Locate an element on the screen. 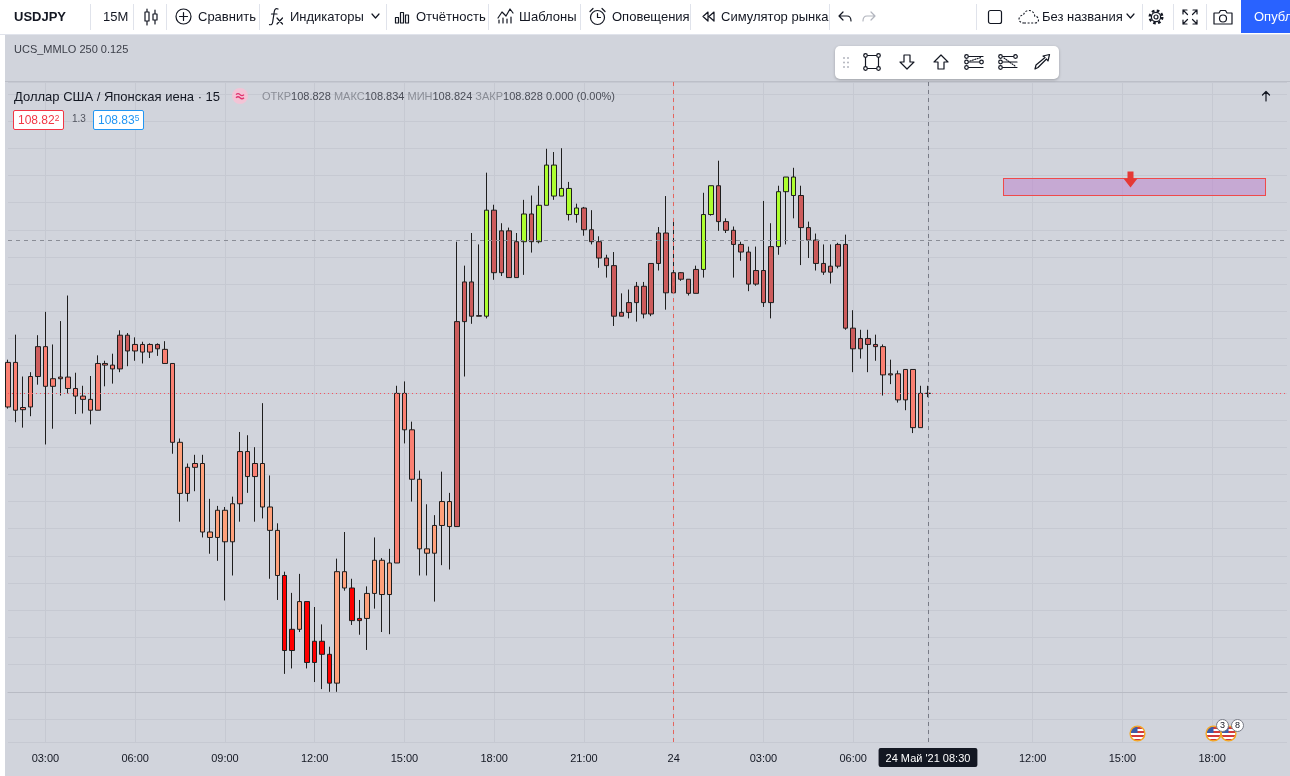 The width and height of the screenshot is (1290, 776). chart-subtitle: ОТКР108.828 МАКС108.834 МИН108.824 ЗАКР108.828 0.000 (0.00%) is located at coordinates (438, 96).